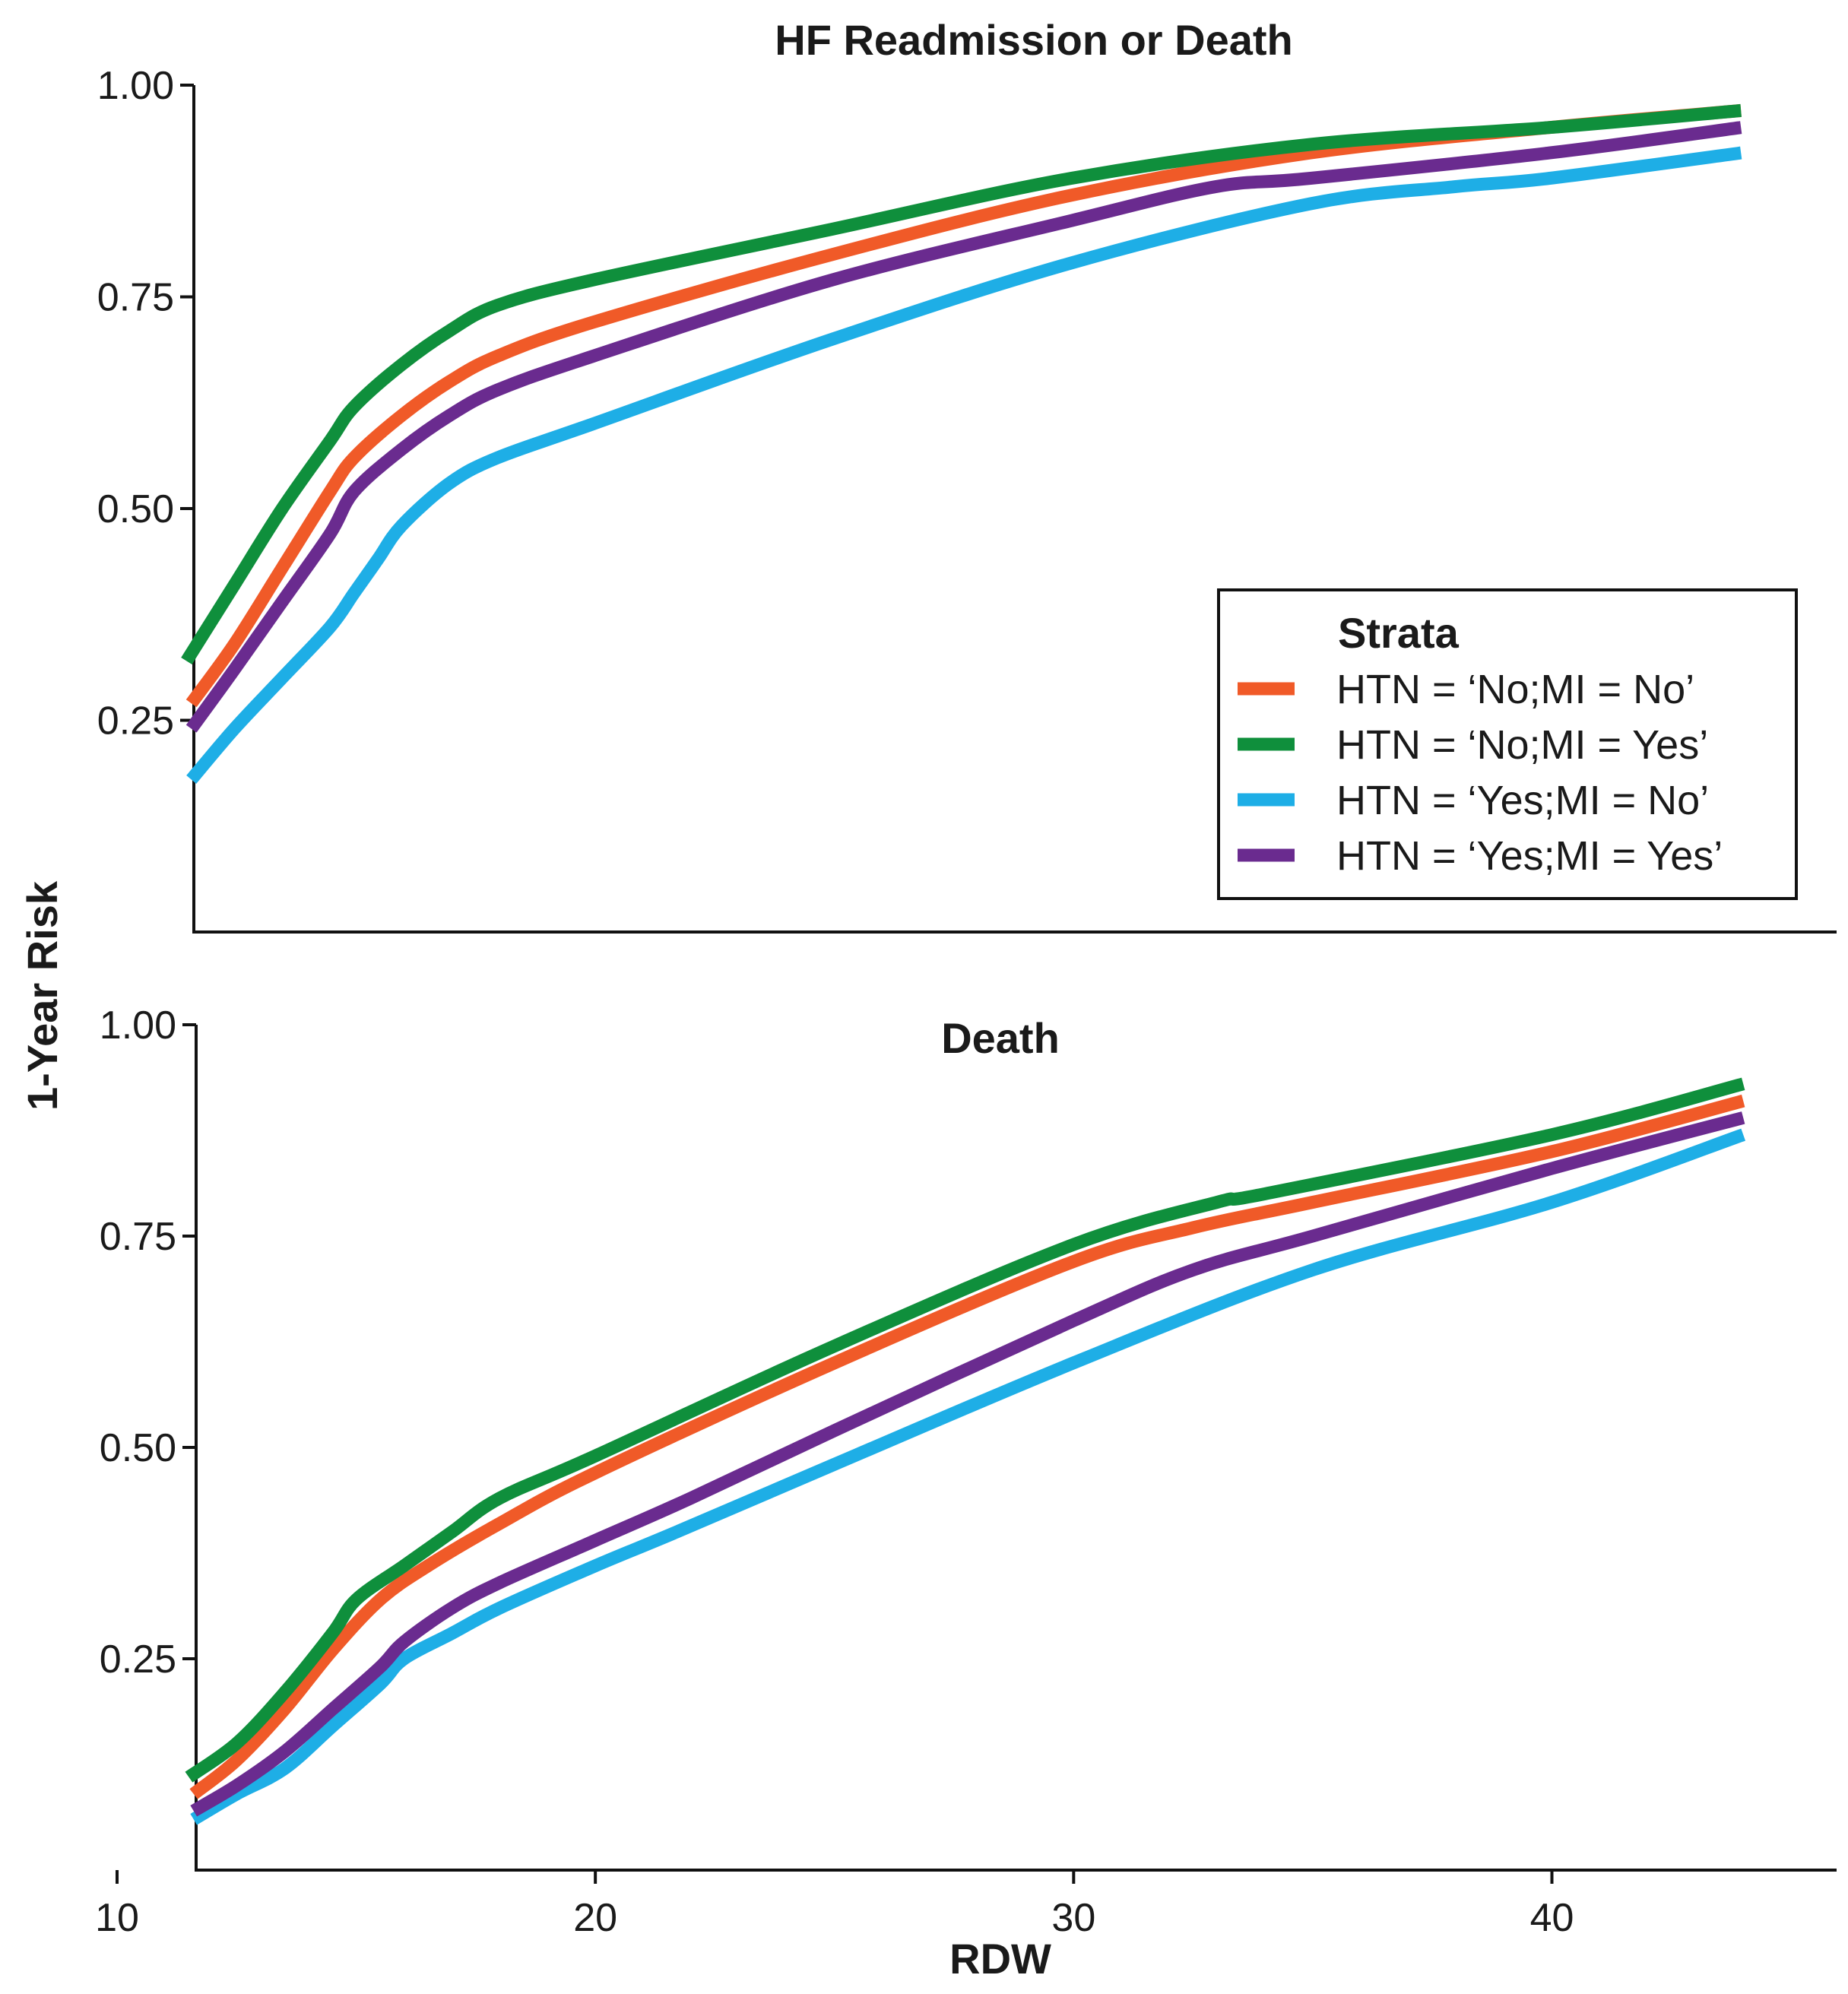  What do you see at coordinates (138, 1237) in the screenshot?
I see `y-tick-label-bottom-0-75: 0.75` at bounding box center [138, 1237].